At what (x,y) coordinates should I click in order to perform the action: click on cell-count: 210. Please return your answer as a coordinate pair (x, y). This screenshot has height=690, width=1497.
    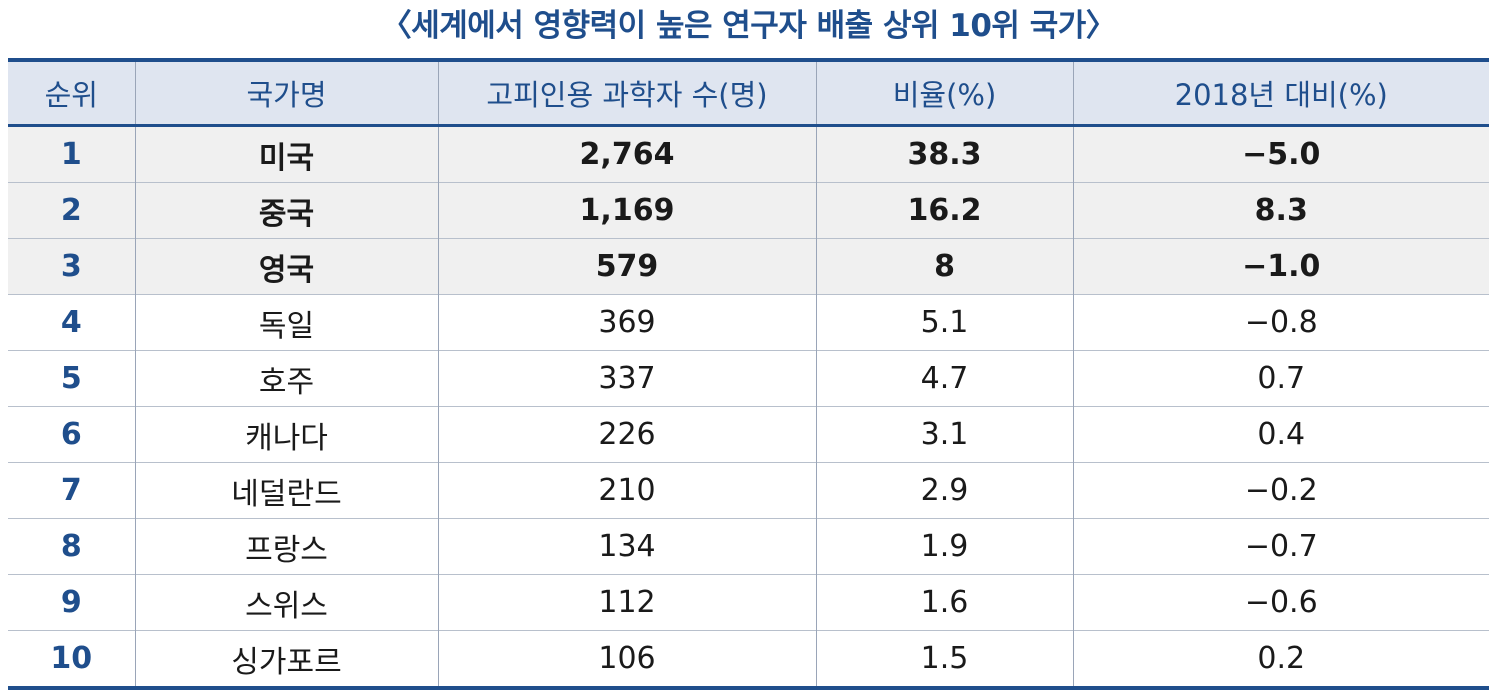
    Looking at the image, I should click on (626, 490).